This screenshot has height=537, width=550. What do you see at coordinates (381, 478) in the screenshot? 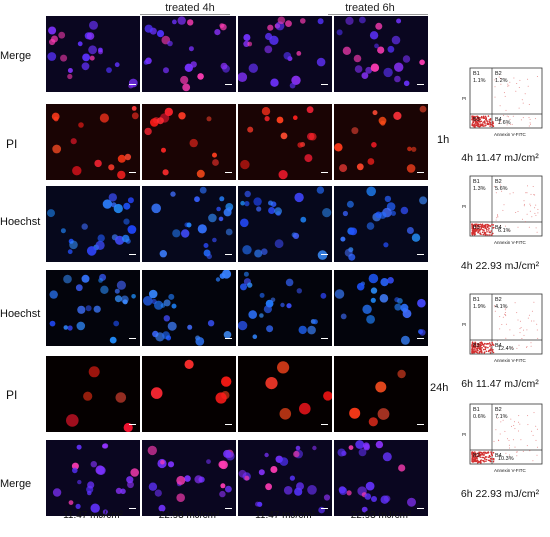
I see `micrograph-merge-r6c4` at bounding box center [381, 478].